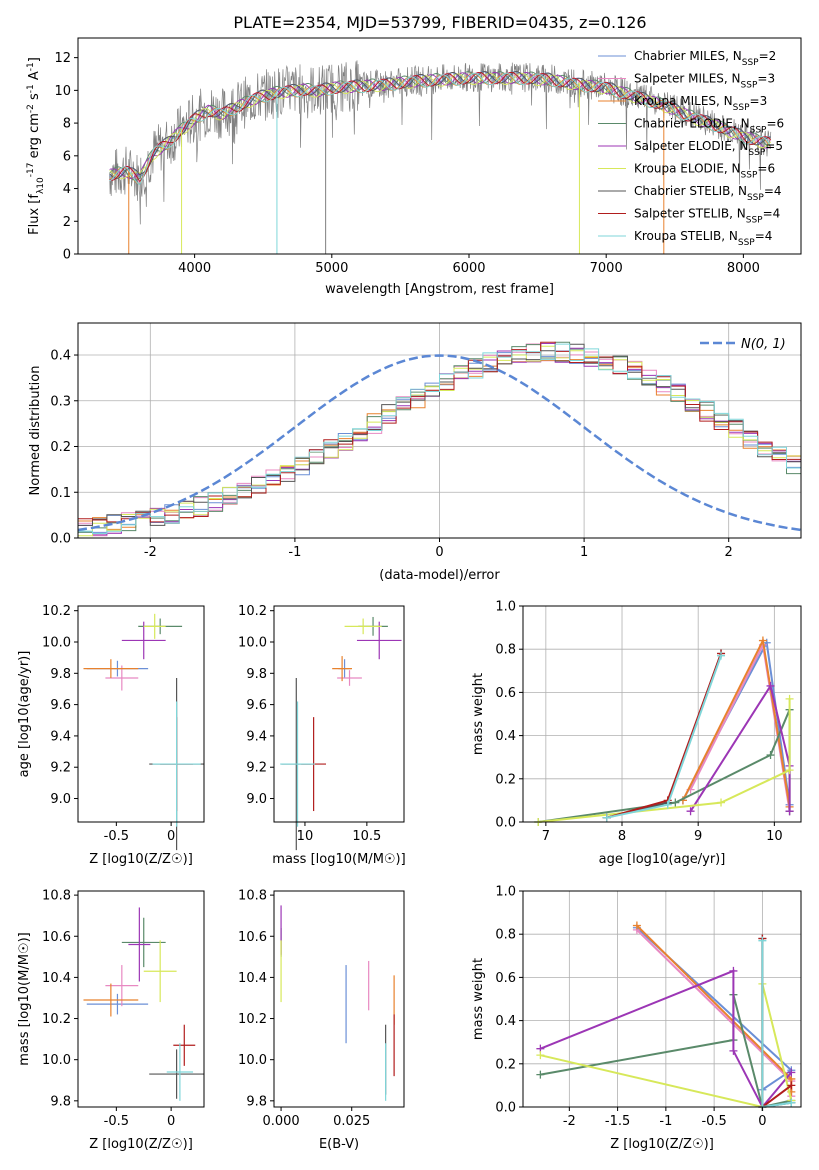  Describe the element at coordinates (35, 431) in the screenshot. I see `y-axis-label: Normed distribution` at that location.